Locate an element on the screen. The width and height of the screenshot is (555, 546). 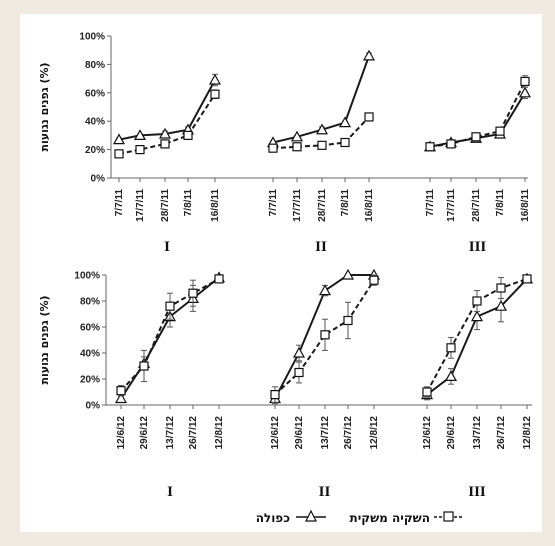
legend-label-double: כפולה is located at coordinates (273, 518).